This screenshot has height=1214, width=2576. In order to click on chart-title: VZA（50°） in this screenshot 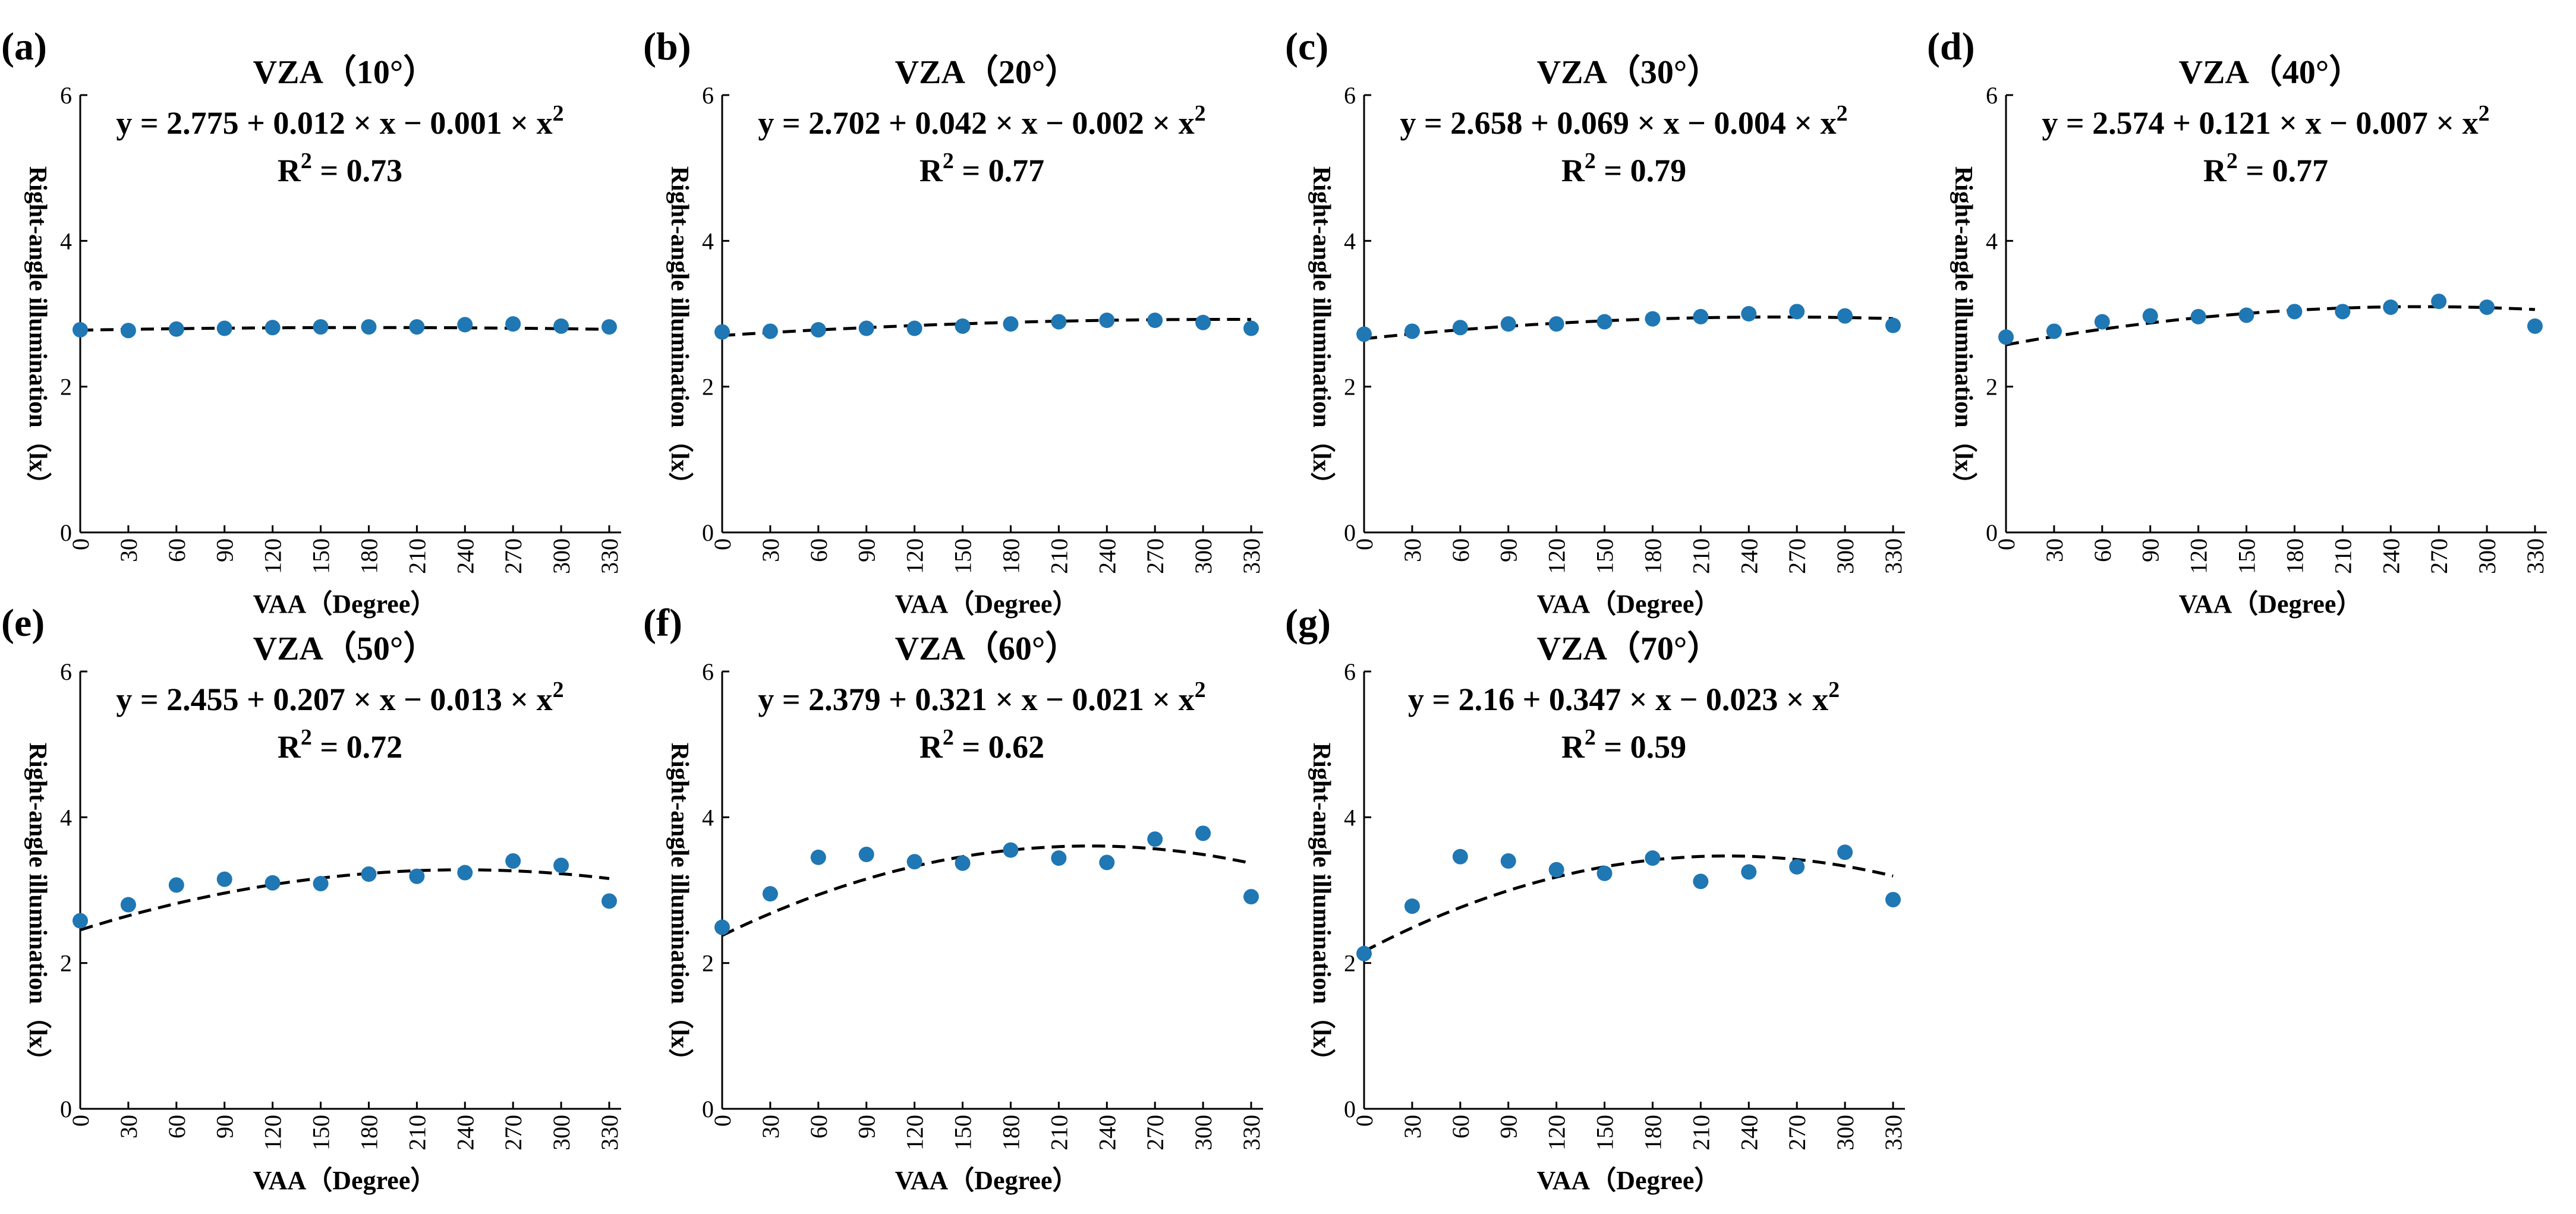, I will do `click(345, 648)`.